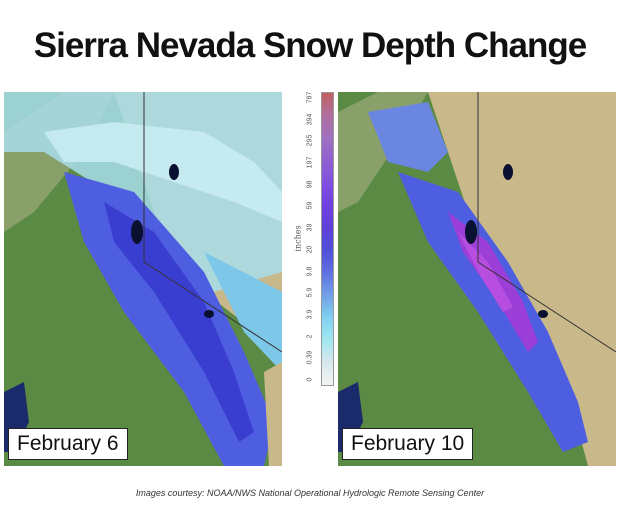 Image resolution: width=620 pixels, height=513 pixels. I want to click on page-title: Sierra Nevada Snow Depth Change, so click(310, 45).